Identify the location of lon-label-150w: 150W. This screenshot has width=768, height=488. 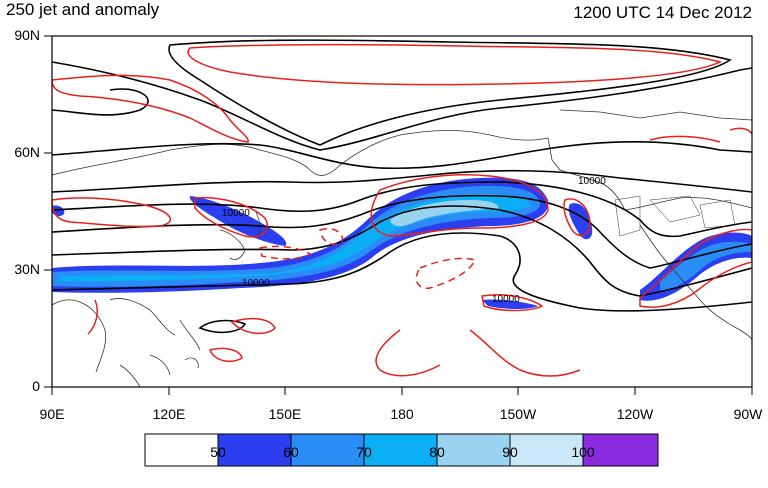
(518, 414).